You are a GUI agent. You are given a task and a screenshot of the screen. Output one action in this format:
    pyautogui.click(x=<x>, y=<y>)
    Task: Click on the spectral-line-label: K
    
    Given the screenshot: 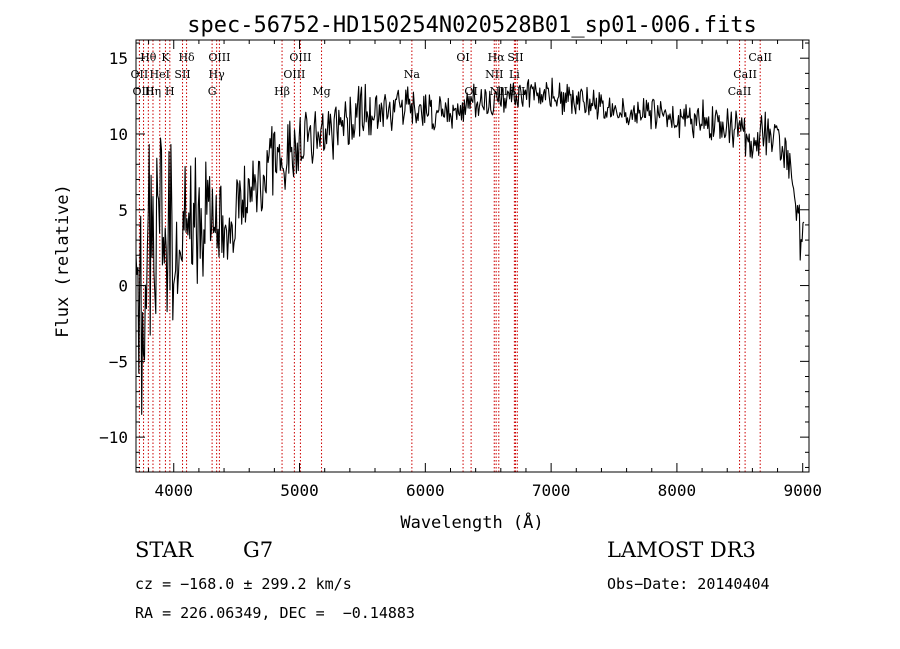 What is the action you would take?
    pyautogui.click(x=165, y=57)
    